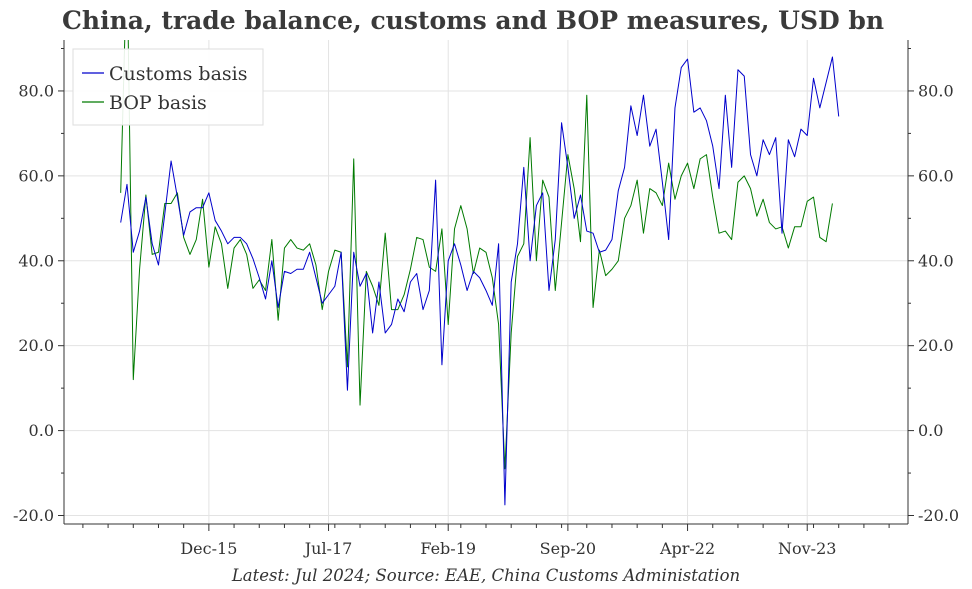 The height and width of the screenshot is (589, 972). Describe the element at coordinates (208, 548) in the screenshot. I see `x-tick-label: Dec-15` at that location.